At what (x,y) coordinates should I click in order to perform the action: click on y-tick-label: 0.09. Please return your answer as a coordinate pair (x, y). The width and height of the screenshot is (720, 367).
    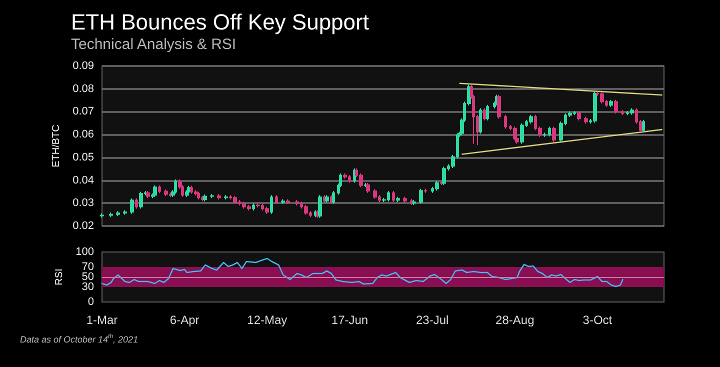
    Looking at the image, I should click on (83, 66).